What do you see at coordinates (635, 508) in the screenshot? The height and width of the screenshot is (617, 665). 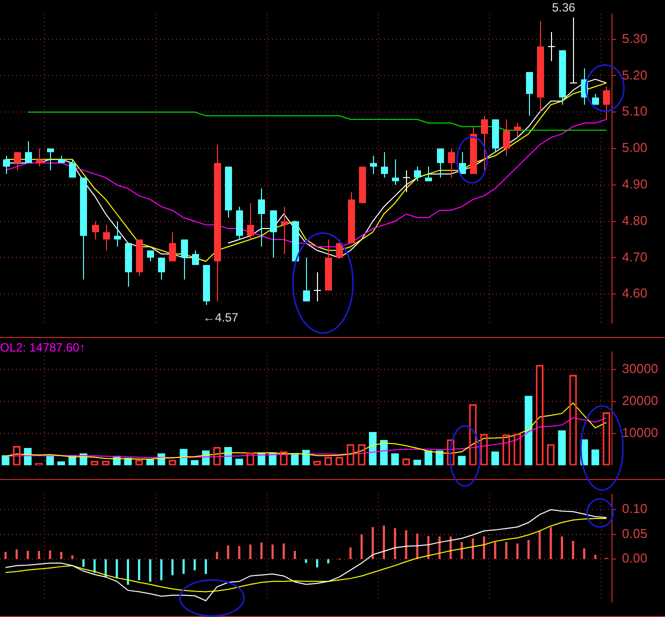 I see `y-tick-label: 0.10` at bounding box center [635, 508].